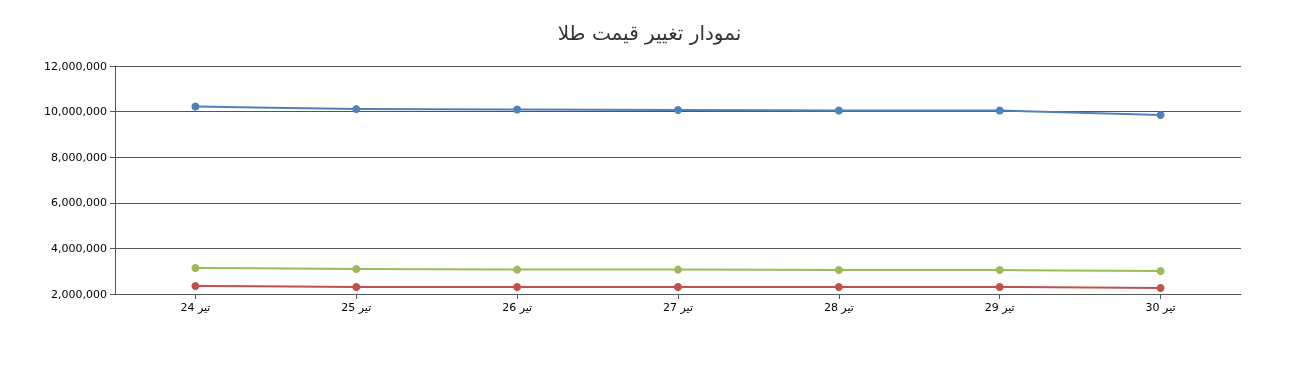 The height and width of the screenshot is (370, 1299). What do you see at coordinates (75, 66) in the screenshot?
I see `y-tick-label: 12,000,000` at bounding box center [75, 66].